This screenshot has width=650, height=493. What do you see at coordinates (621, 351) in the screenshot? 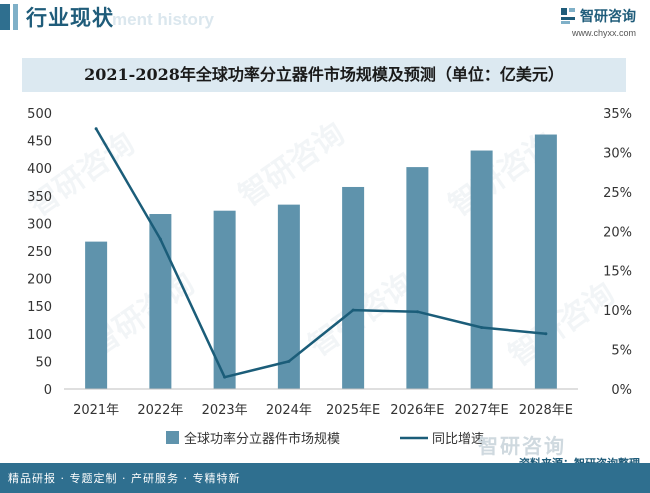
I see `right-tick-label: 5%` at bounding box center [621, 351].